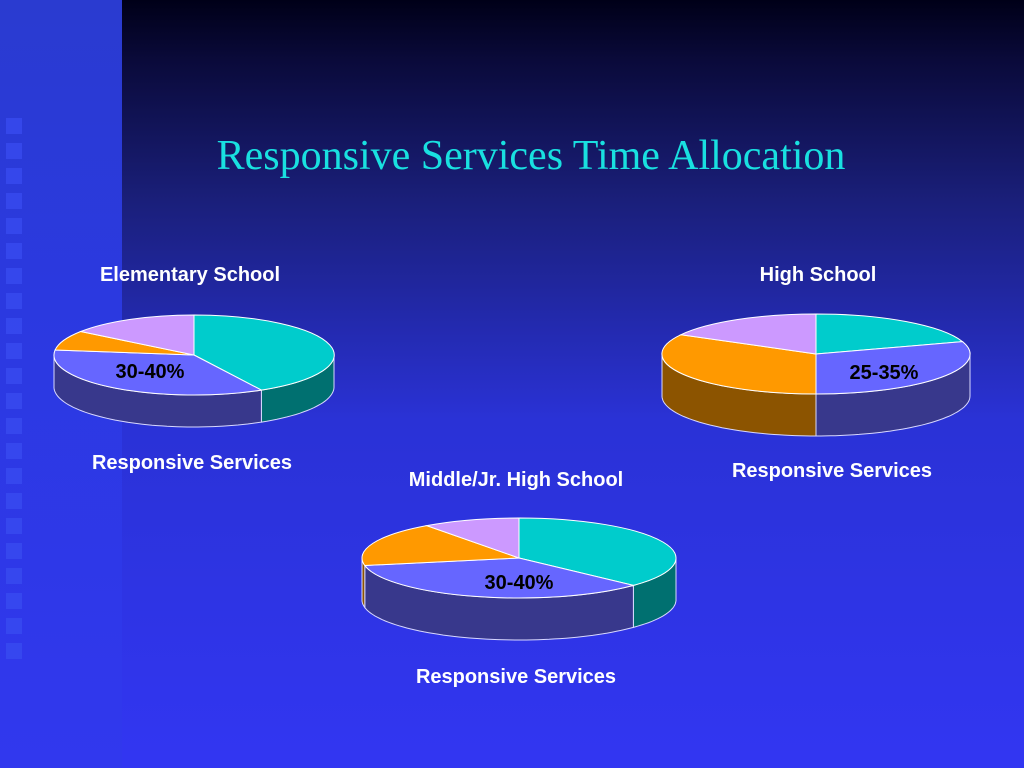 Image resolution: width=1024 pixels, height=768 pixels. I want to click on pie-percent-label: 25-35%, so click(884, 373).